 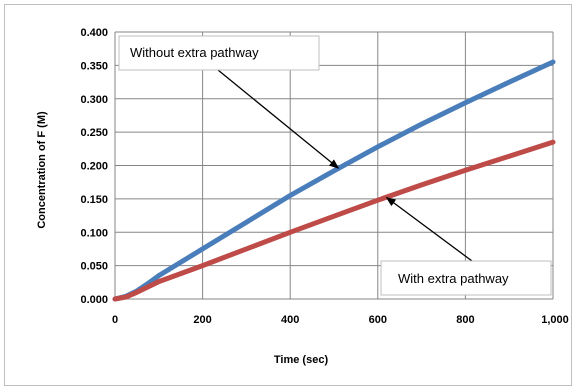 What do you see at coordinates (94, 167) in the screenshot?
I see `y-tick-label: 0.200` at bounding box center [94, 167].